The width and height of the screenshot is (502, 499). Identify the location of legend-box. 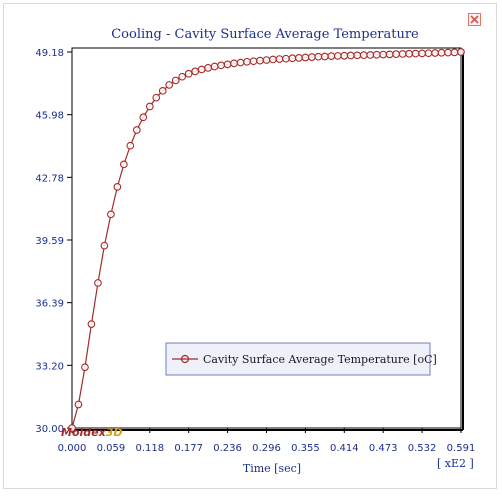
(298, 359).